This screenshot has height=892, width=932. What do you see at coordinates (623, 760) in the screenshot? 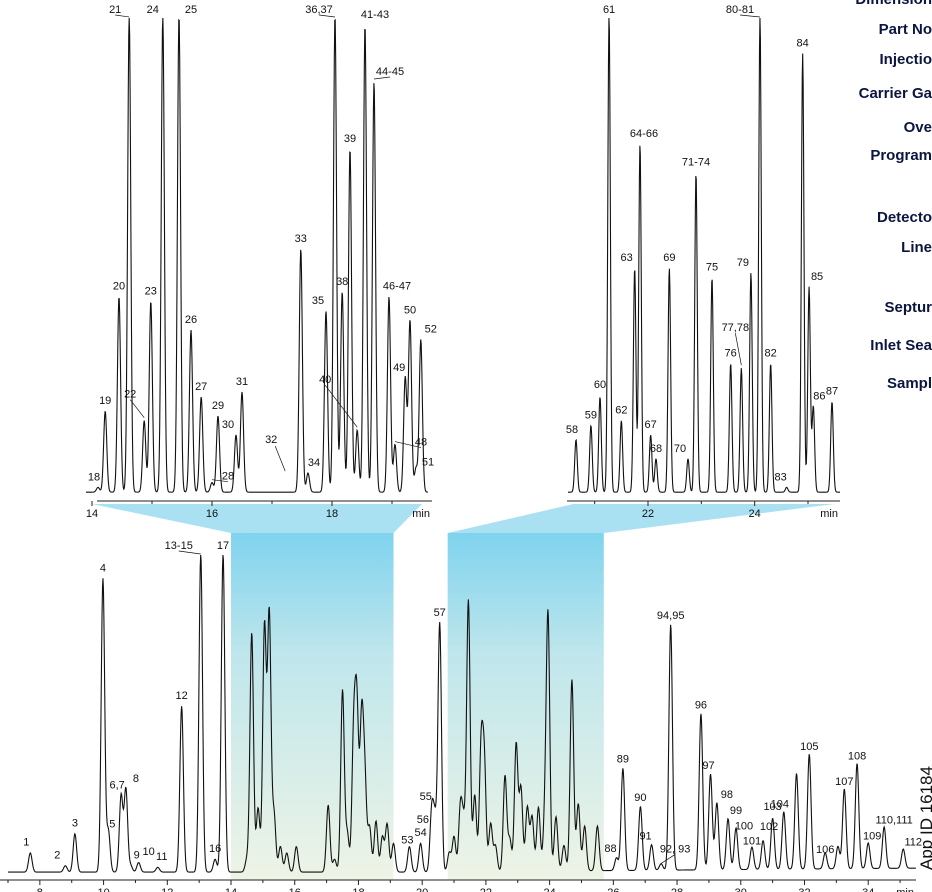
I see `peak-label: 89` at bounding box center [623, 760].